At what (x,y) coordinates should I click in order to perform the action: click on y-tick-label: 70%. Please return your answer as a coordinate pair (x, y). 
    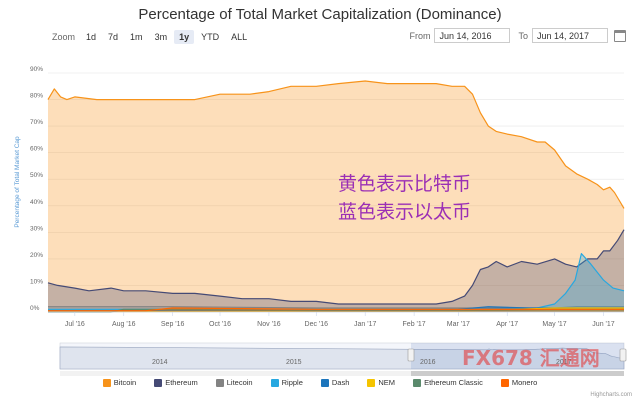
    Looking at the image, I should click on (36, 122).